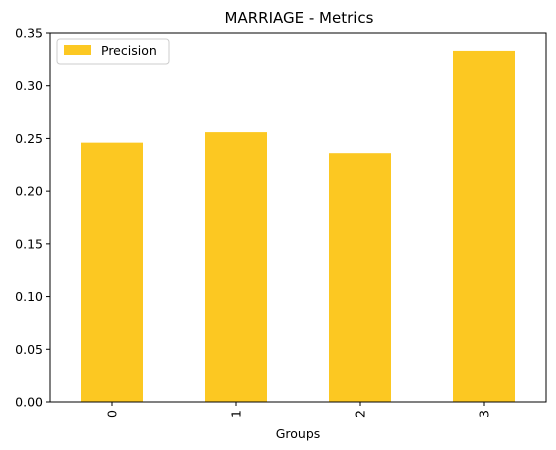 This screenshot has height=450, width=556. Describe the element at coordinates (129, 50) in the screenshot. I see `legend-label-precision: Precision` at that location.